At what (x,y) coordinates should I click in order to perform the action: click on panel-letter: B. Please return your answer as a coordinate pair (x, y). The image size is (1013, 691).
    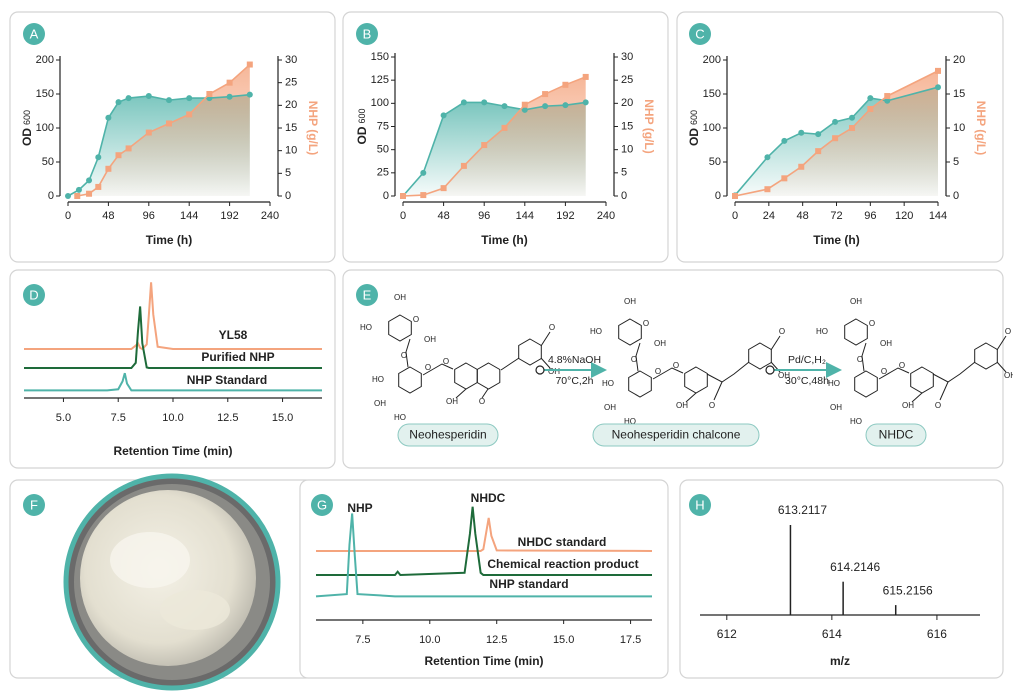
    Looking at the image, I should click on (367, 33).